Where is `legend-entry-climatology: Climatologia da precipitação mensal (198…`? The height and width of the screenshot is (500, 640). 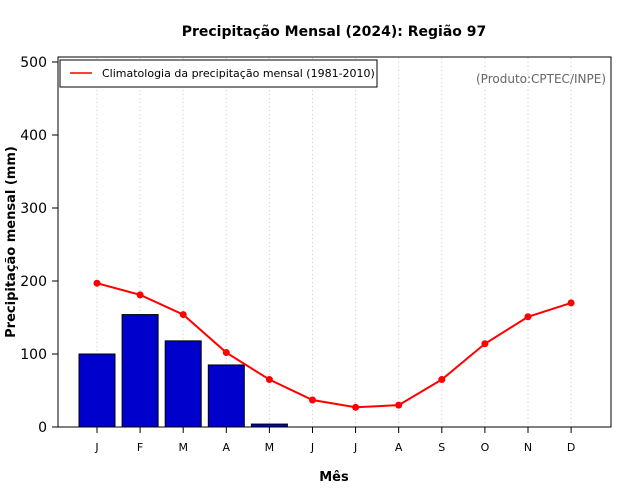 legend-entry-climatology: Climatologia da precipitação mensal (198… is located at coordinates (238, 73).